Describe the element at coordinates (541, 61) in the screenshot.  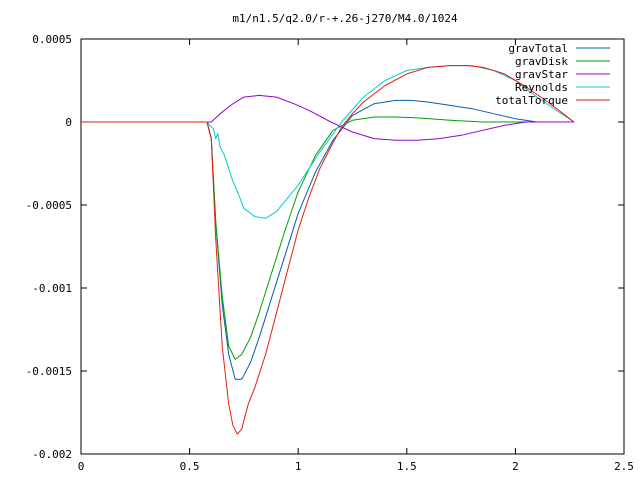
I see `legend-label-gravdisk: gravDisk` at that location.